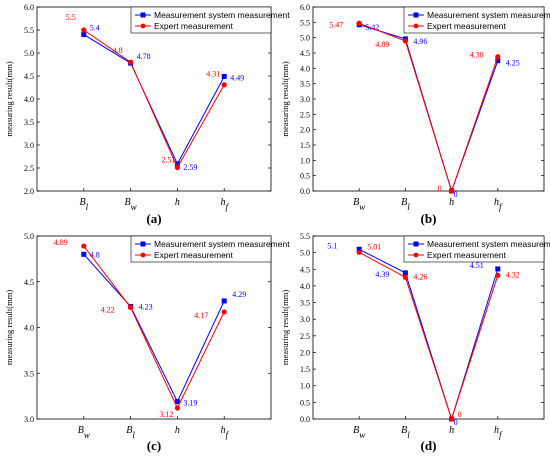 Image resolution: width=550 pixels, height=459 pixels. I want to click on data-label: 2.51, so click(168, 160).